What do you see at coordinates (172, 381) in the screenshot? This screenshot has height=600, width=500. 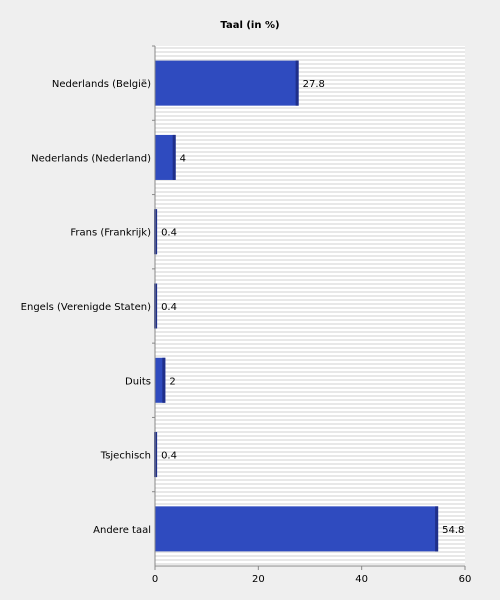 I see `value-label: 2` at bounding box center [172, 381].